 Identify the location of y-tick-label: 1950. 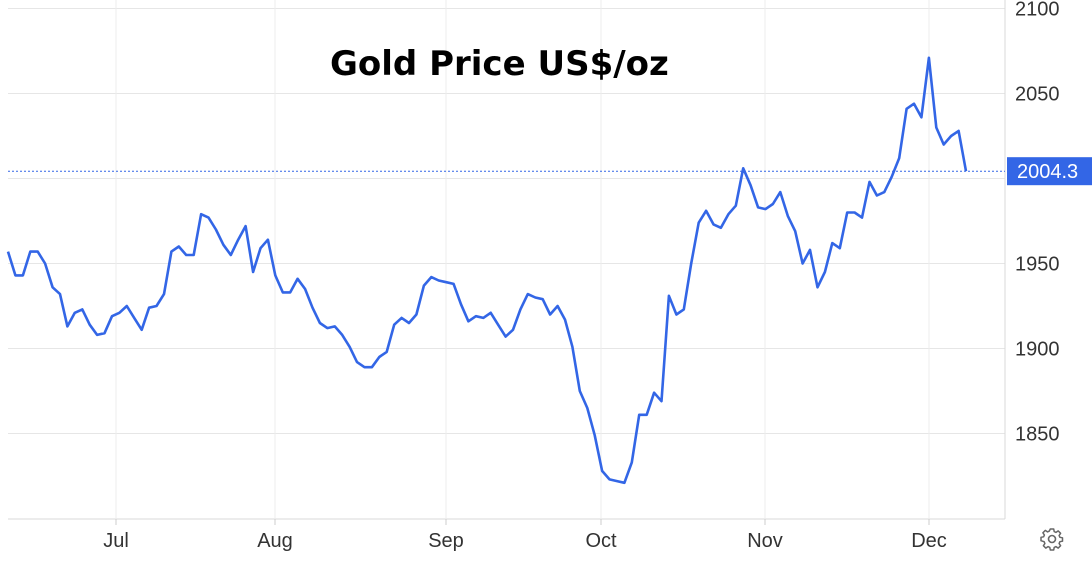
(1037, 265).